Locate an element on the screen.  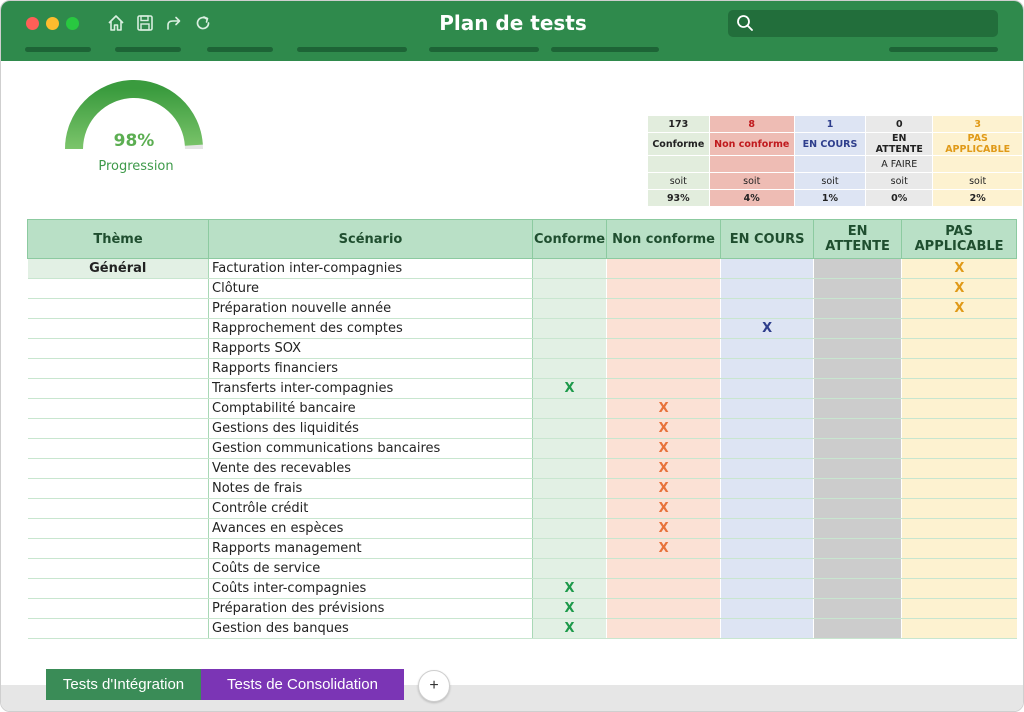
maximize-dot is located at coordinates (72, 23).